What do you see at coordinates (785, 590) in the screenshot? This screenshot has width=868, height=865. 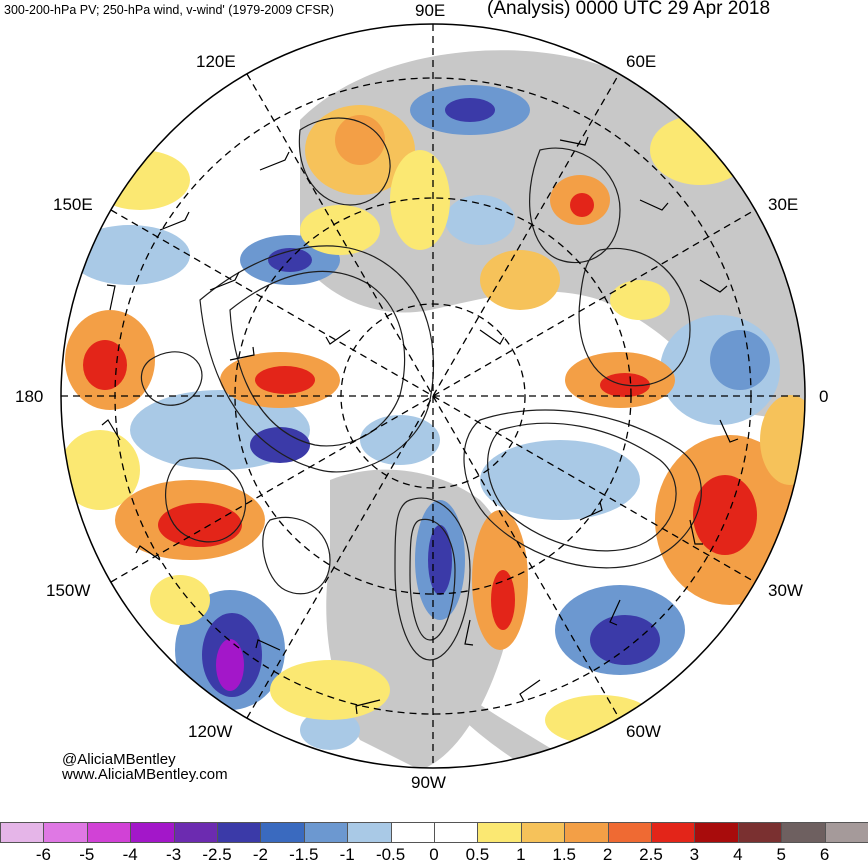 I see `lon-label-30w: 30W` at bounding box center [785, 590].